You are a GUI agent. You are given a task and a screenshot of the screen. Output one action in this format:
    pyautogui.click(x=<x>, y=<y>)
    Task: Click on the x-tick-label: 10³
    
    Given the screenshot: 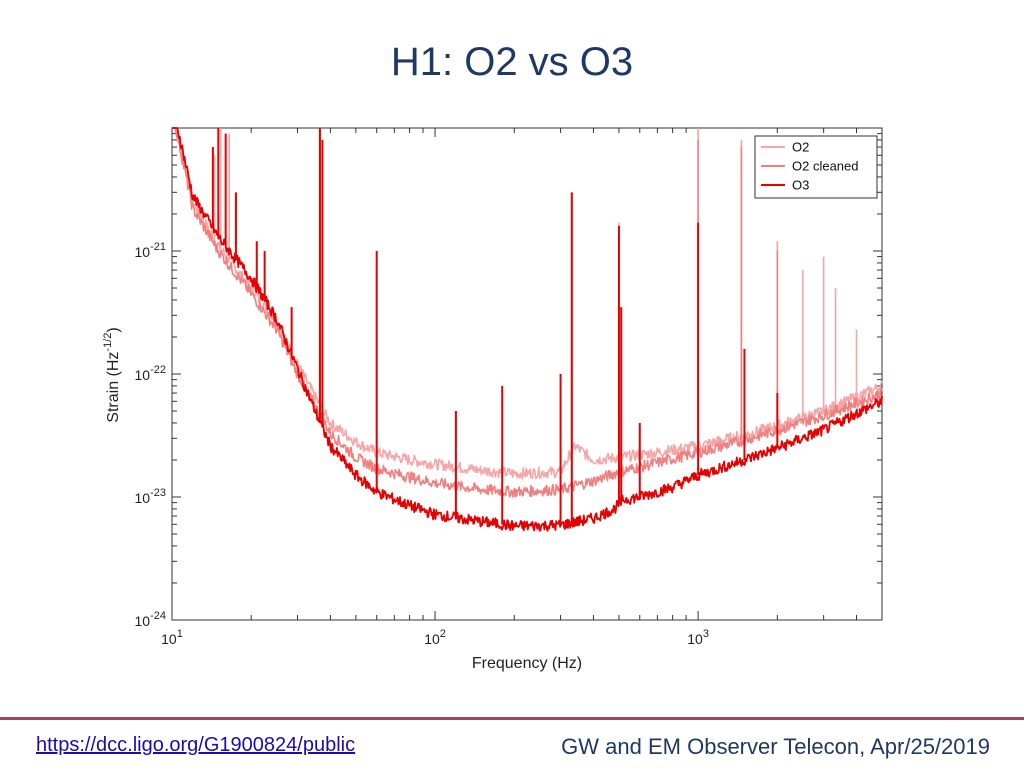 What is the action you would take?
    pyautogui.click(x=698, y=637)
    